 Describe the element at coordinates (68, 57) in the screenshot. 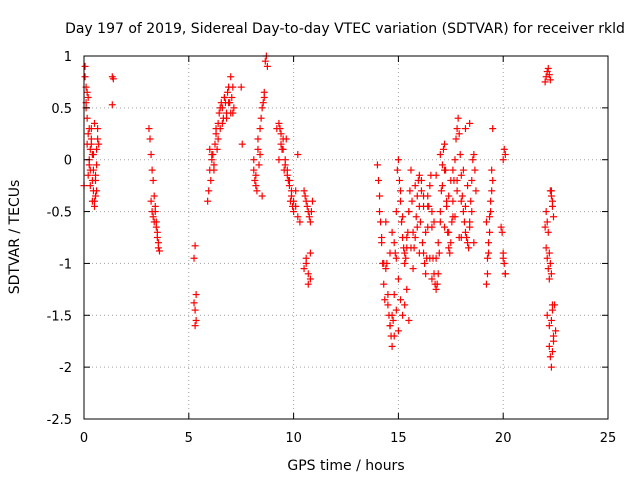

I see `y-tick-label: 1` at that location.